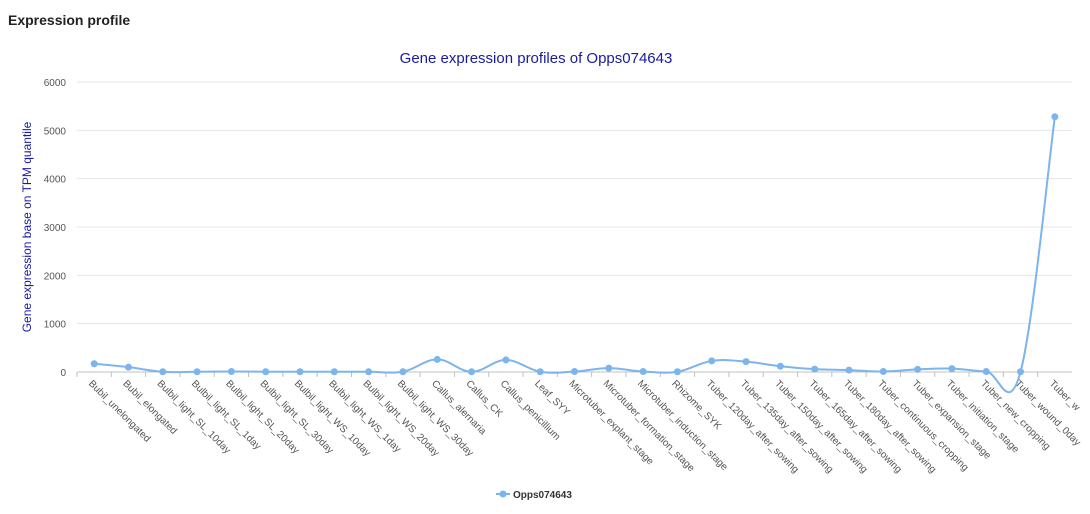 Image resolution: width=1090 pixels, height=514 pixels. I want to click on y-tick-label: 0, so click(63, 373).